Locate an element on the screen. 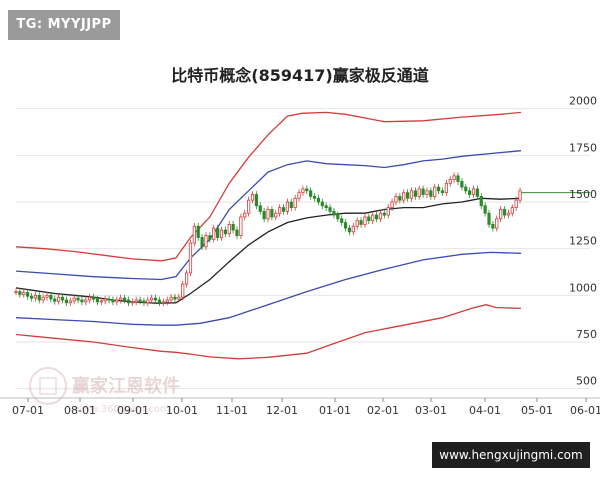 The height and width of the screenshot is (480, 600). tg-watermark-badge: TG: MYYJJPP is located at coordinates (64, 25).